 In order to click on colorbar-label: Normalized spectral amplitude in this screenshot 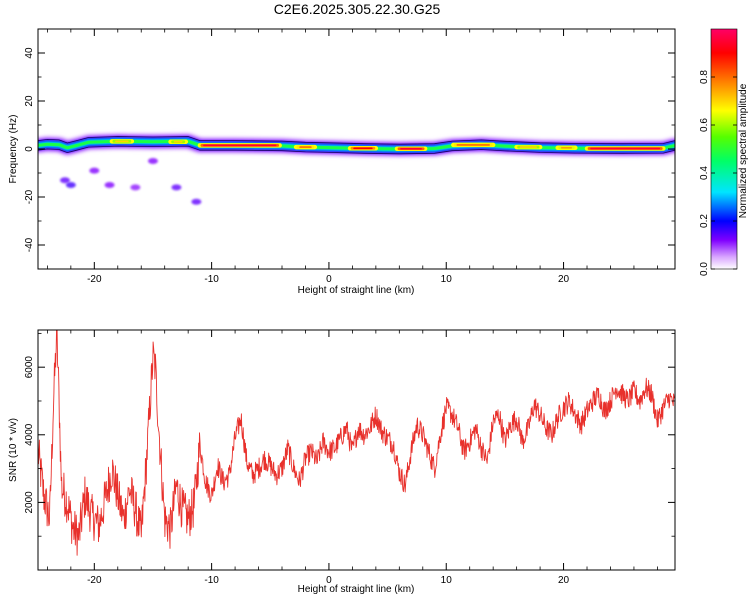, I will do `click(743, 150)`.